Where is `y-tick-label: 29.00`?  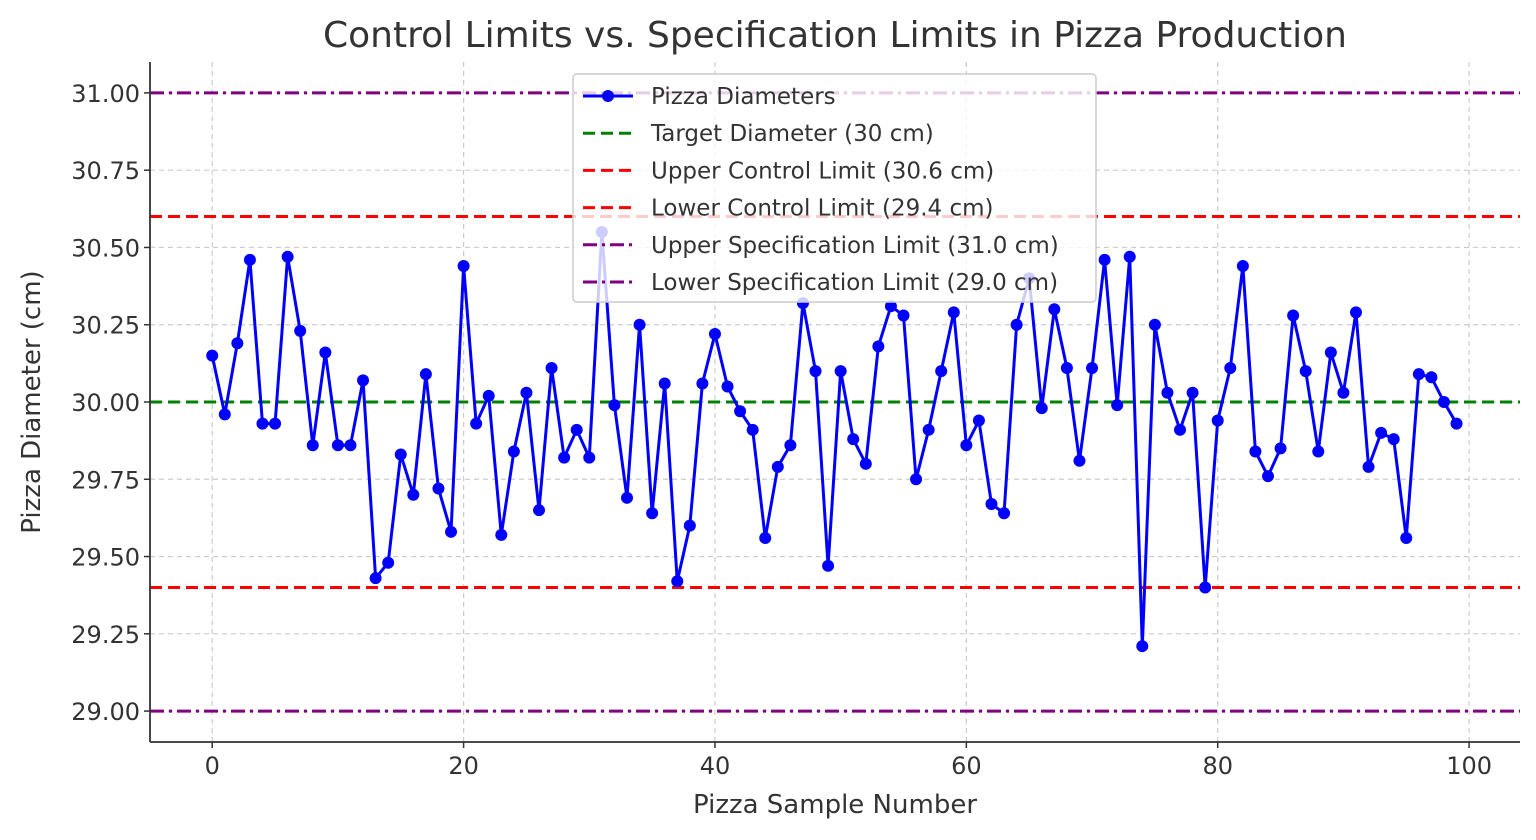 y-tick-label: 29.00 is located at coordinates (105, 712).